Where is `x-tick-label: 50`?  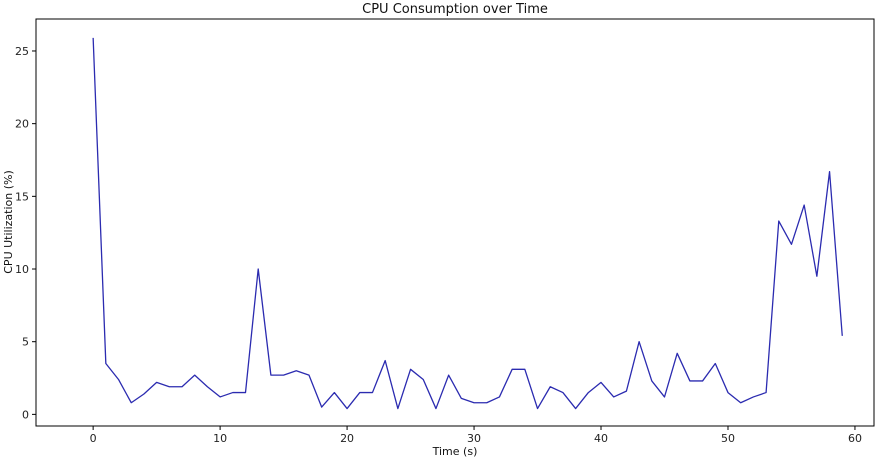
x-tick-label: 50 is located at coordinates (728, 438).